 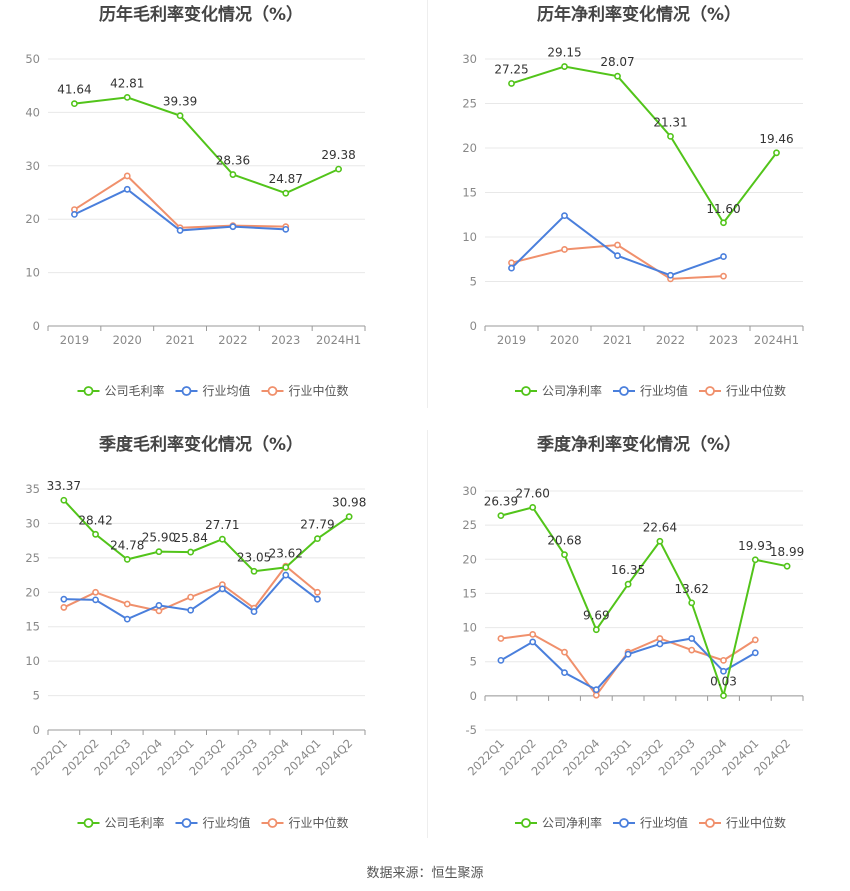 I want to click on x-tick-label: 2023, so click(x=285, y=340).